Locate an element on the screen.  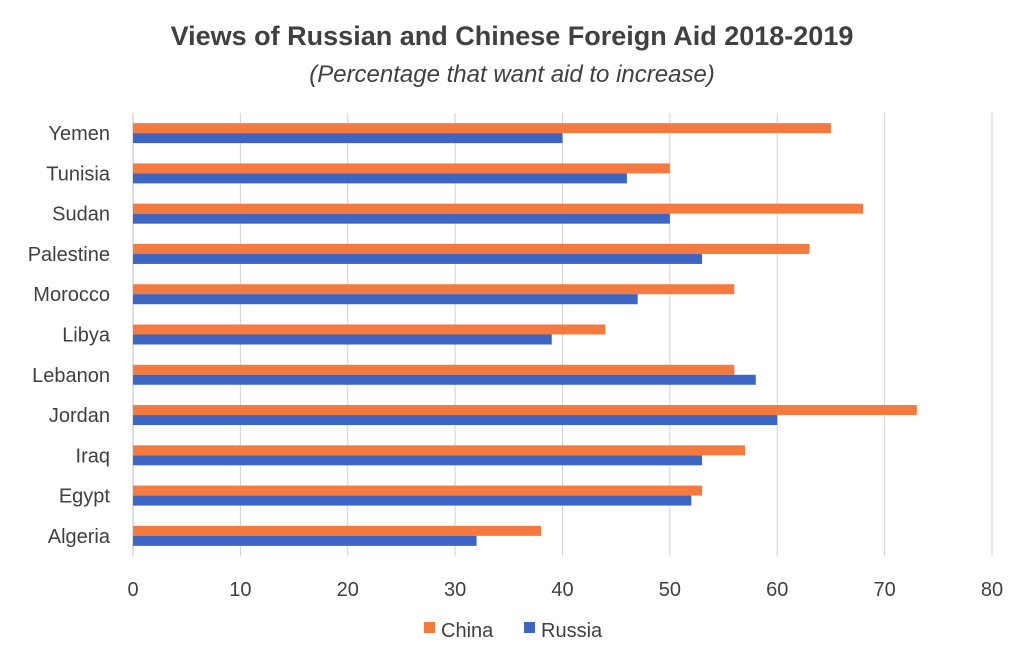
chart-subtitle: (Percentage that want aid to increase) is located at coordinates (512, 74).